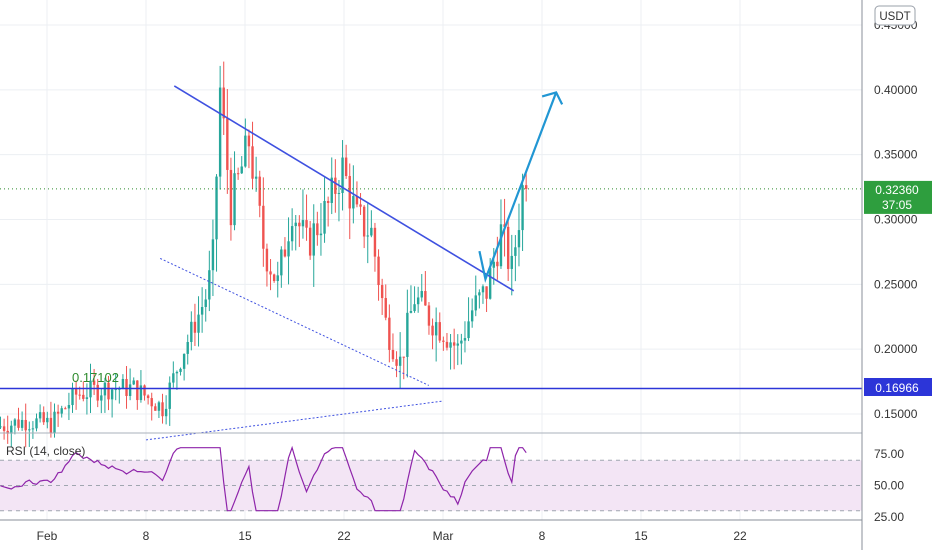  I want to click on rsi-band-fill, so click(431, 485).